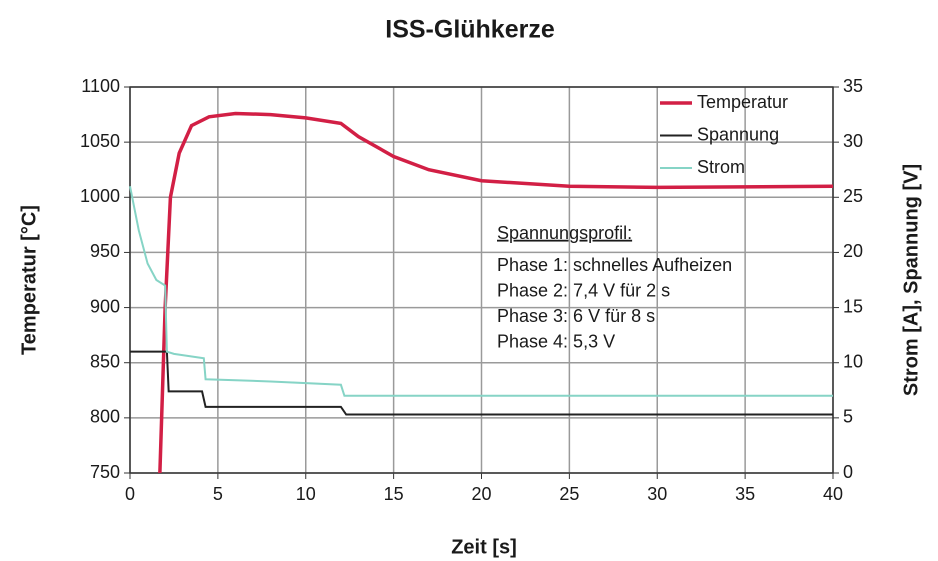 This screenshot has width=938, height=561. What do you see at coordinates (306, 494) in the screenshot?
I see `x-tick-label: 10` at bounding box center [306, 494].